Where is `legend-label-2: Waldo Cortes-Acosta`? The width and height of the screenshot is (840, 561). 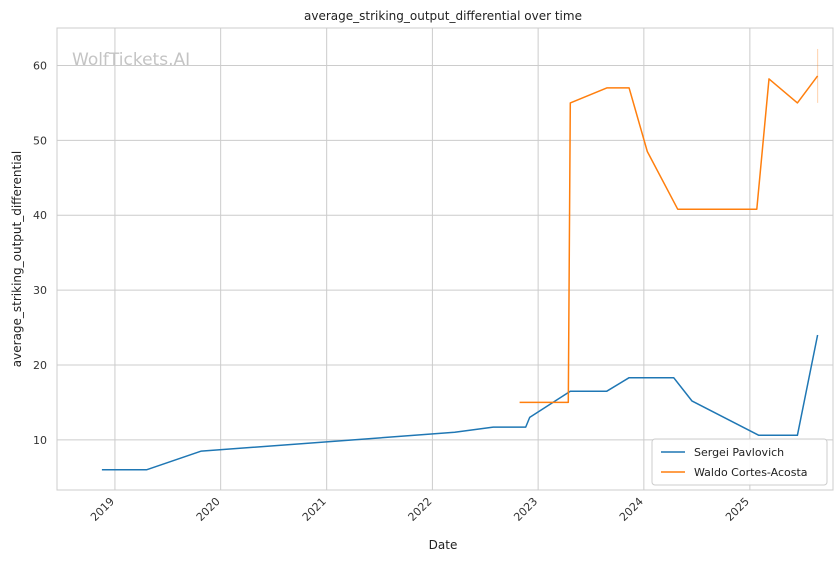
legend-label-2: Waldo Cortes-Acosta is located at coordinates (751, 472).